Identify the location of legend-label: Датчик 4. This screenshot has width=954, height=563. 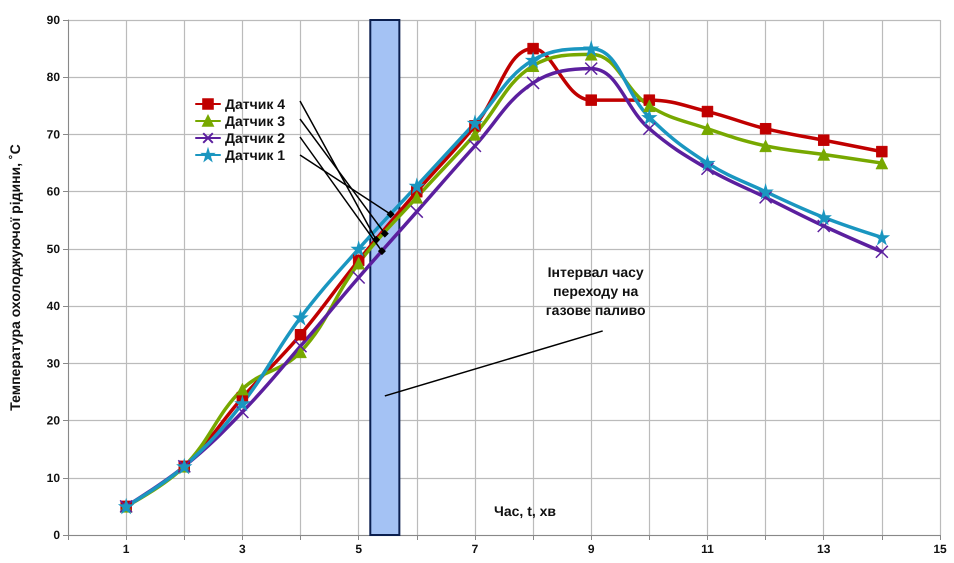
(255, 104).